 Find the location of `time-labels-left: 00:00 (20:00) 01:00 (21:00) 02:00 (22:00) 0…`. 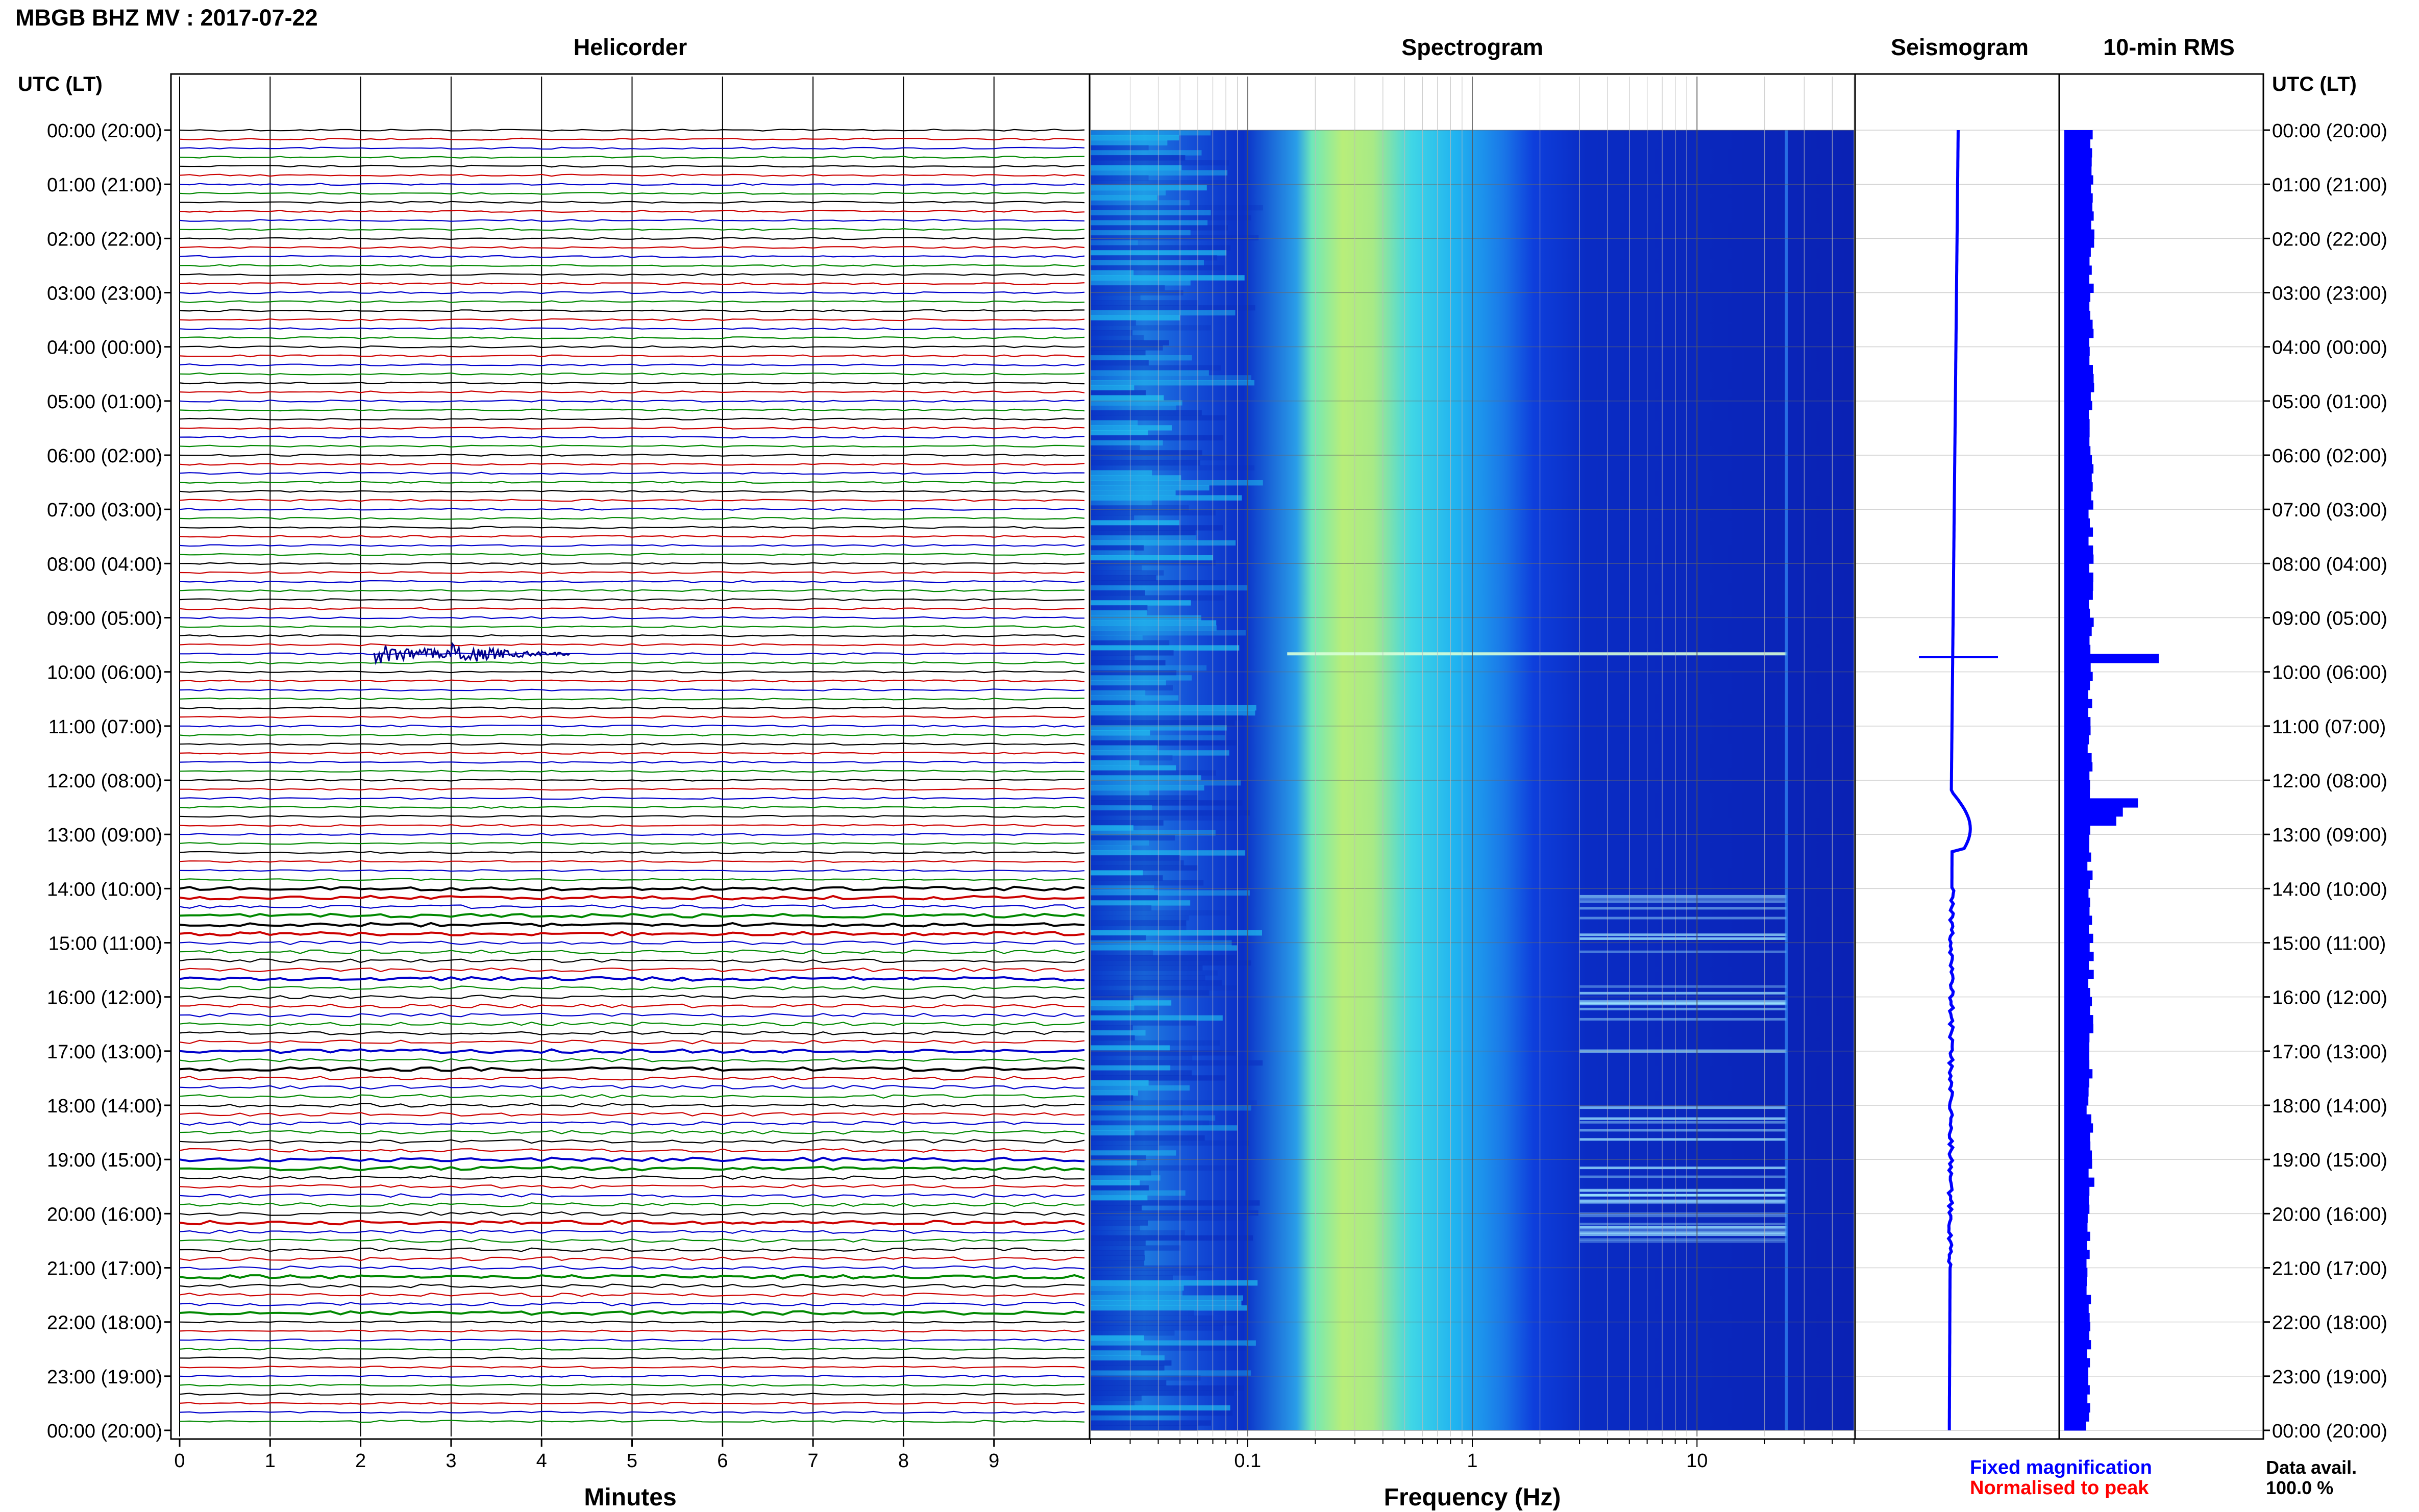

time-labels-left: 00:00 (20:00) 01:00 (21:00) 02:00 (22:00) 0… is located at coordinates (109, 781).